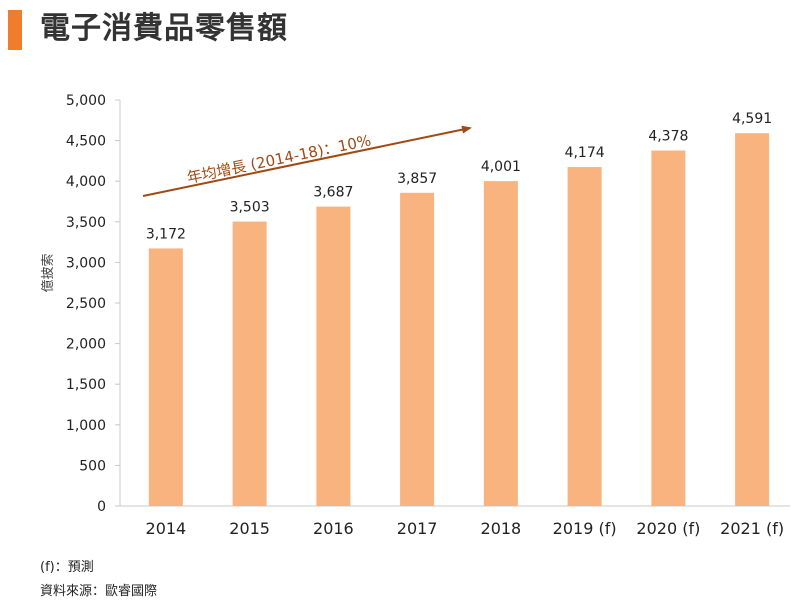 This screenshot has width=800, height=607. I want to click on y-tick-label: 5,000, so click(86, 101).